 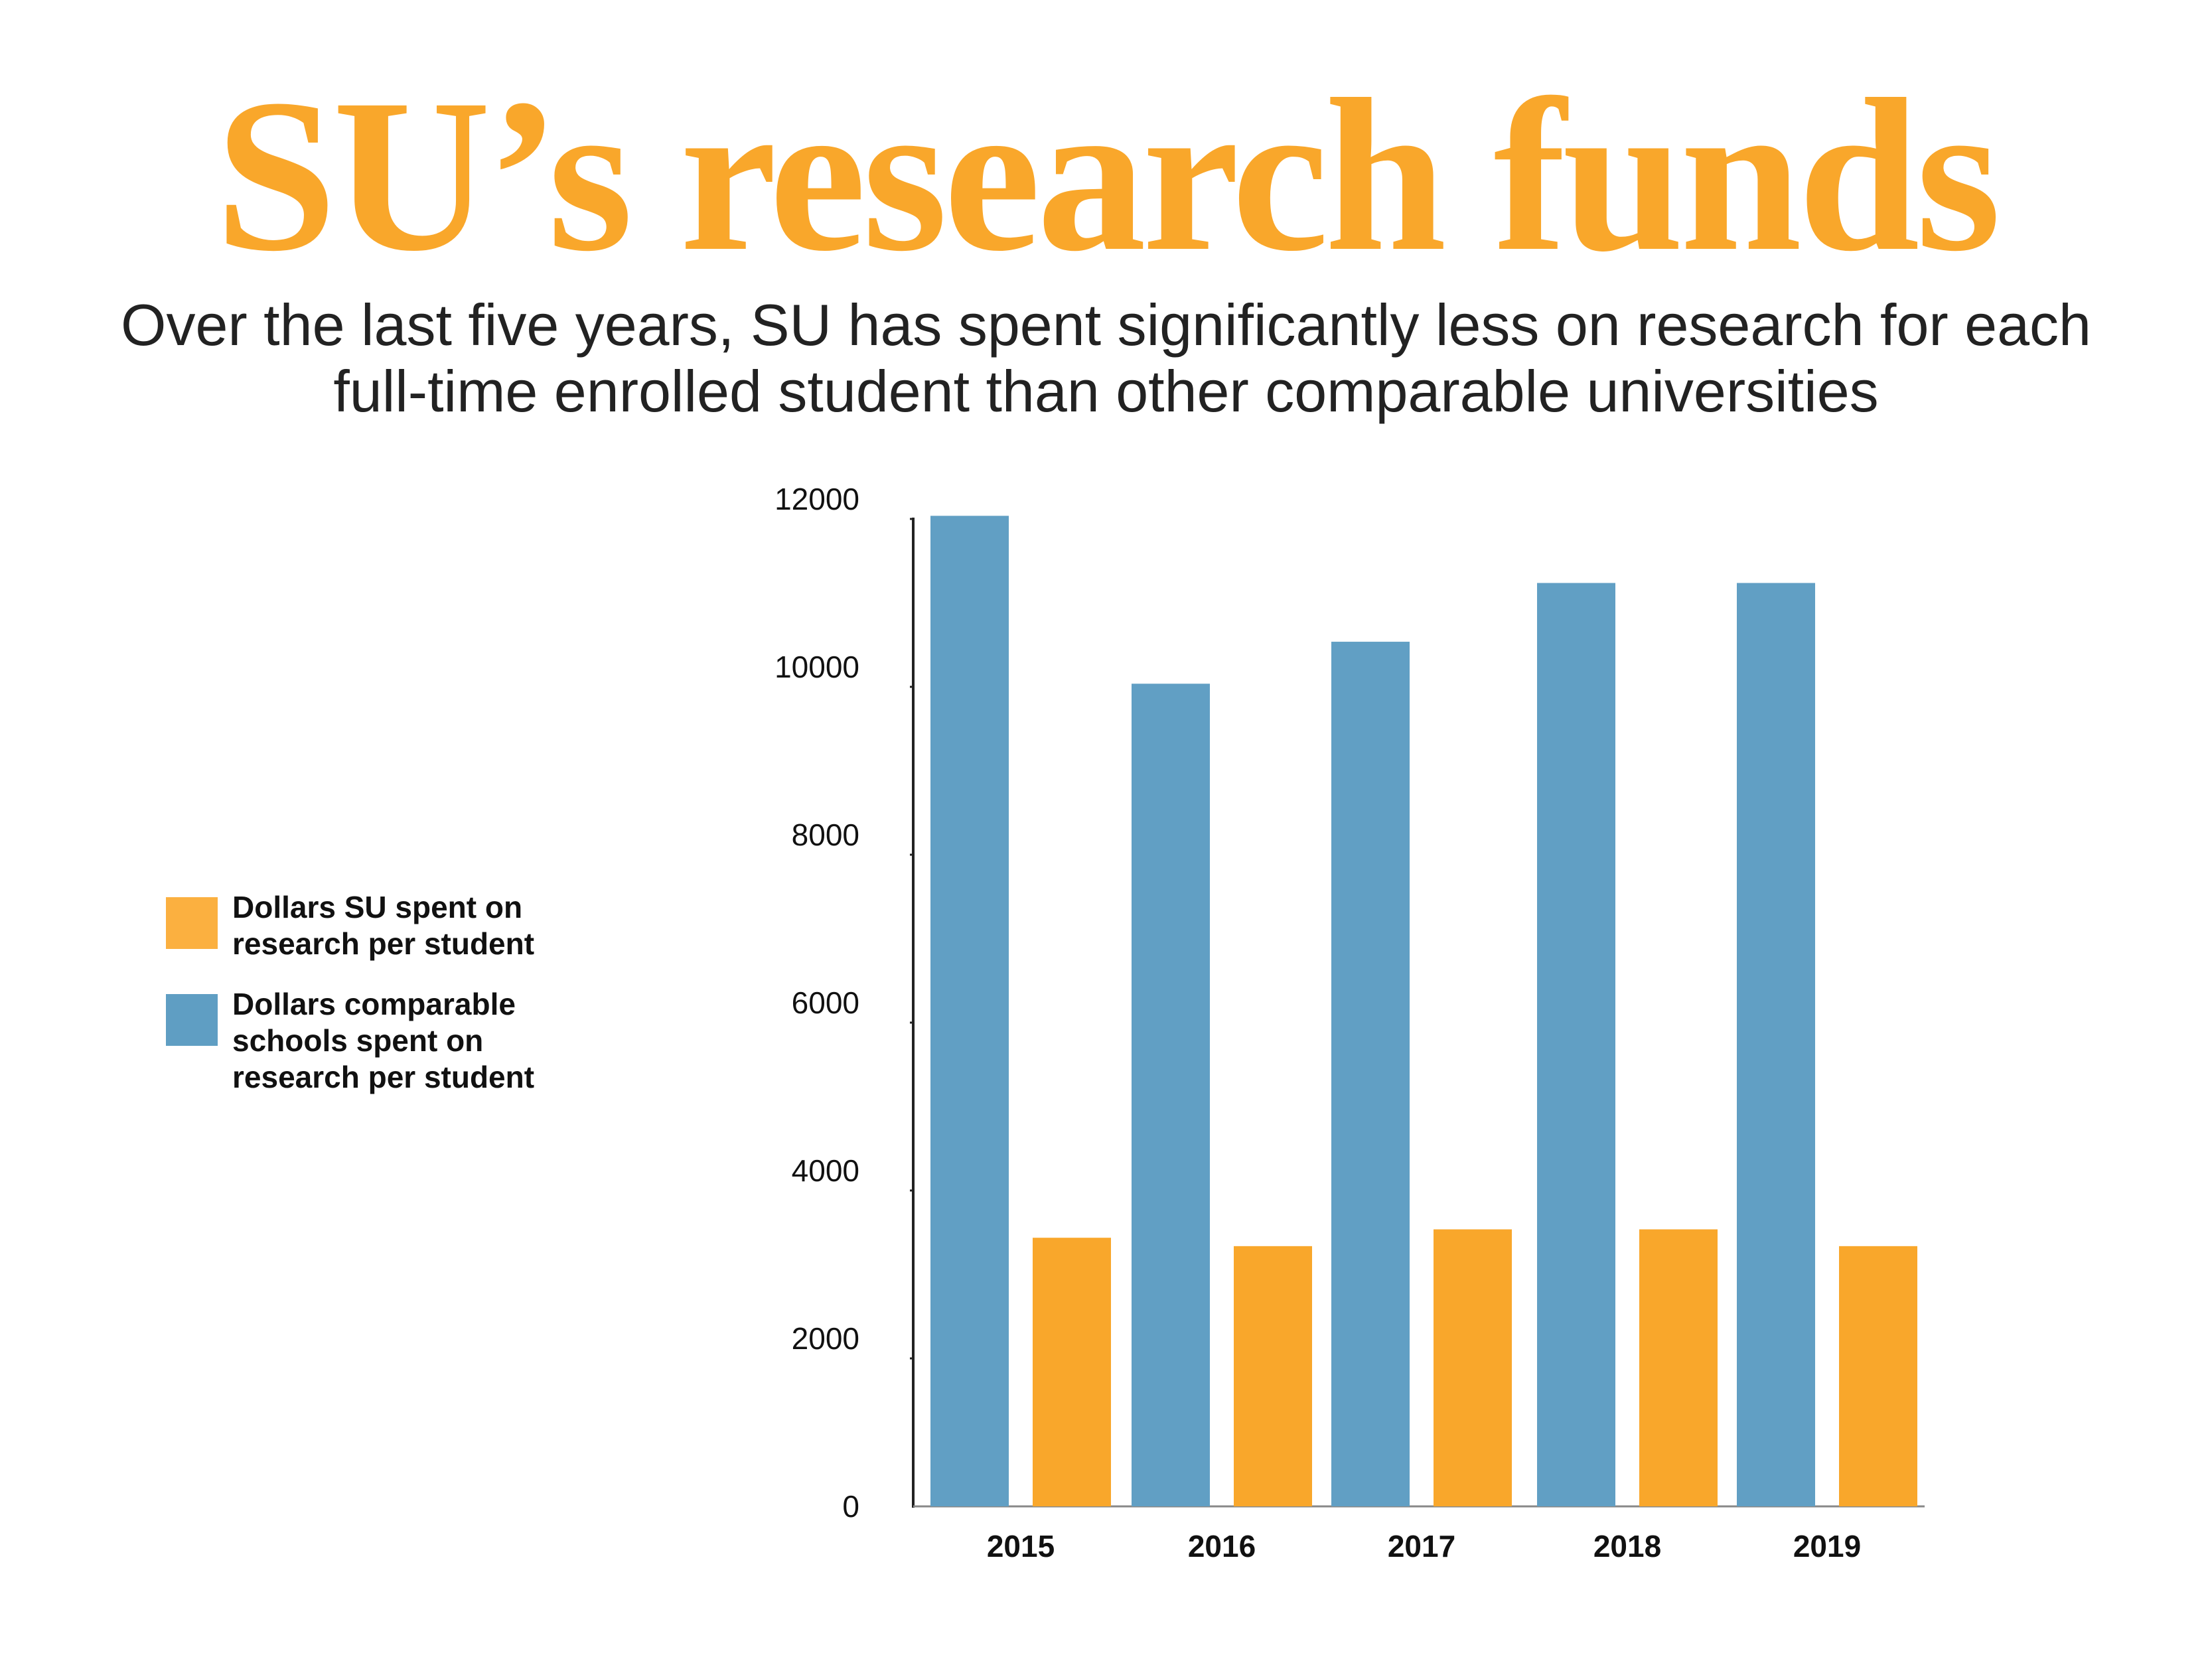 What do you see at coordinates (1421, 1546) in the screenshot?
I see `x-tick-label: 2017` at bounding box center [1421, 1546].